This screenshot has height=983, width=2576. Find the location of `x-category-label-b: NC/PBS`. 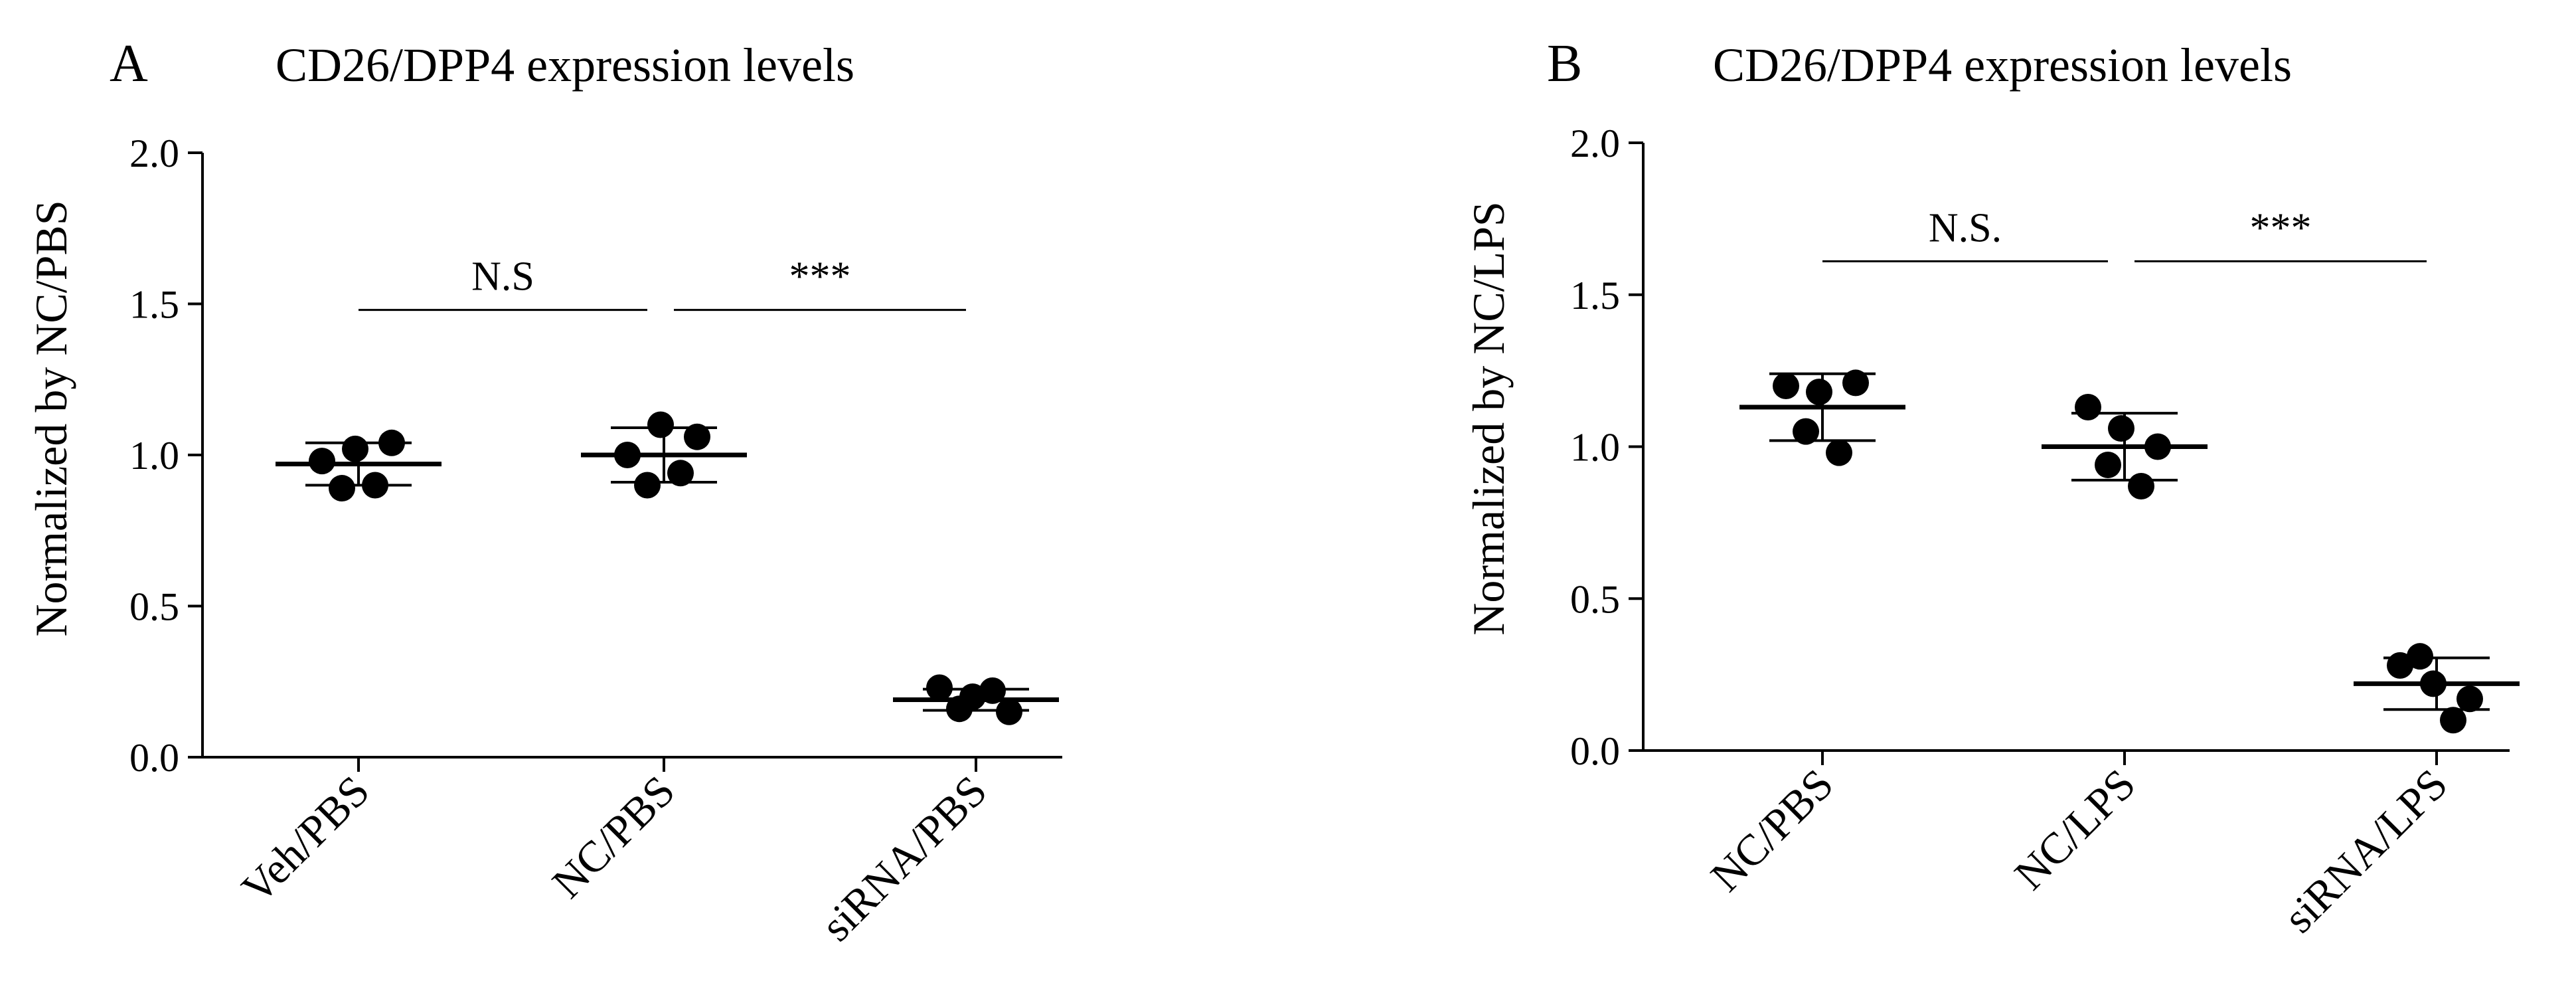

x-category-label-b: NC/PBS is located at coordinates (1772, 830).